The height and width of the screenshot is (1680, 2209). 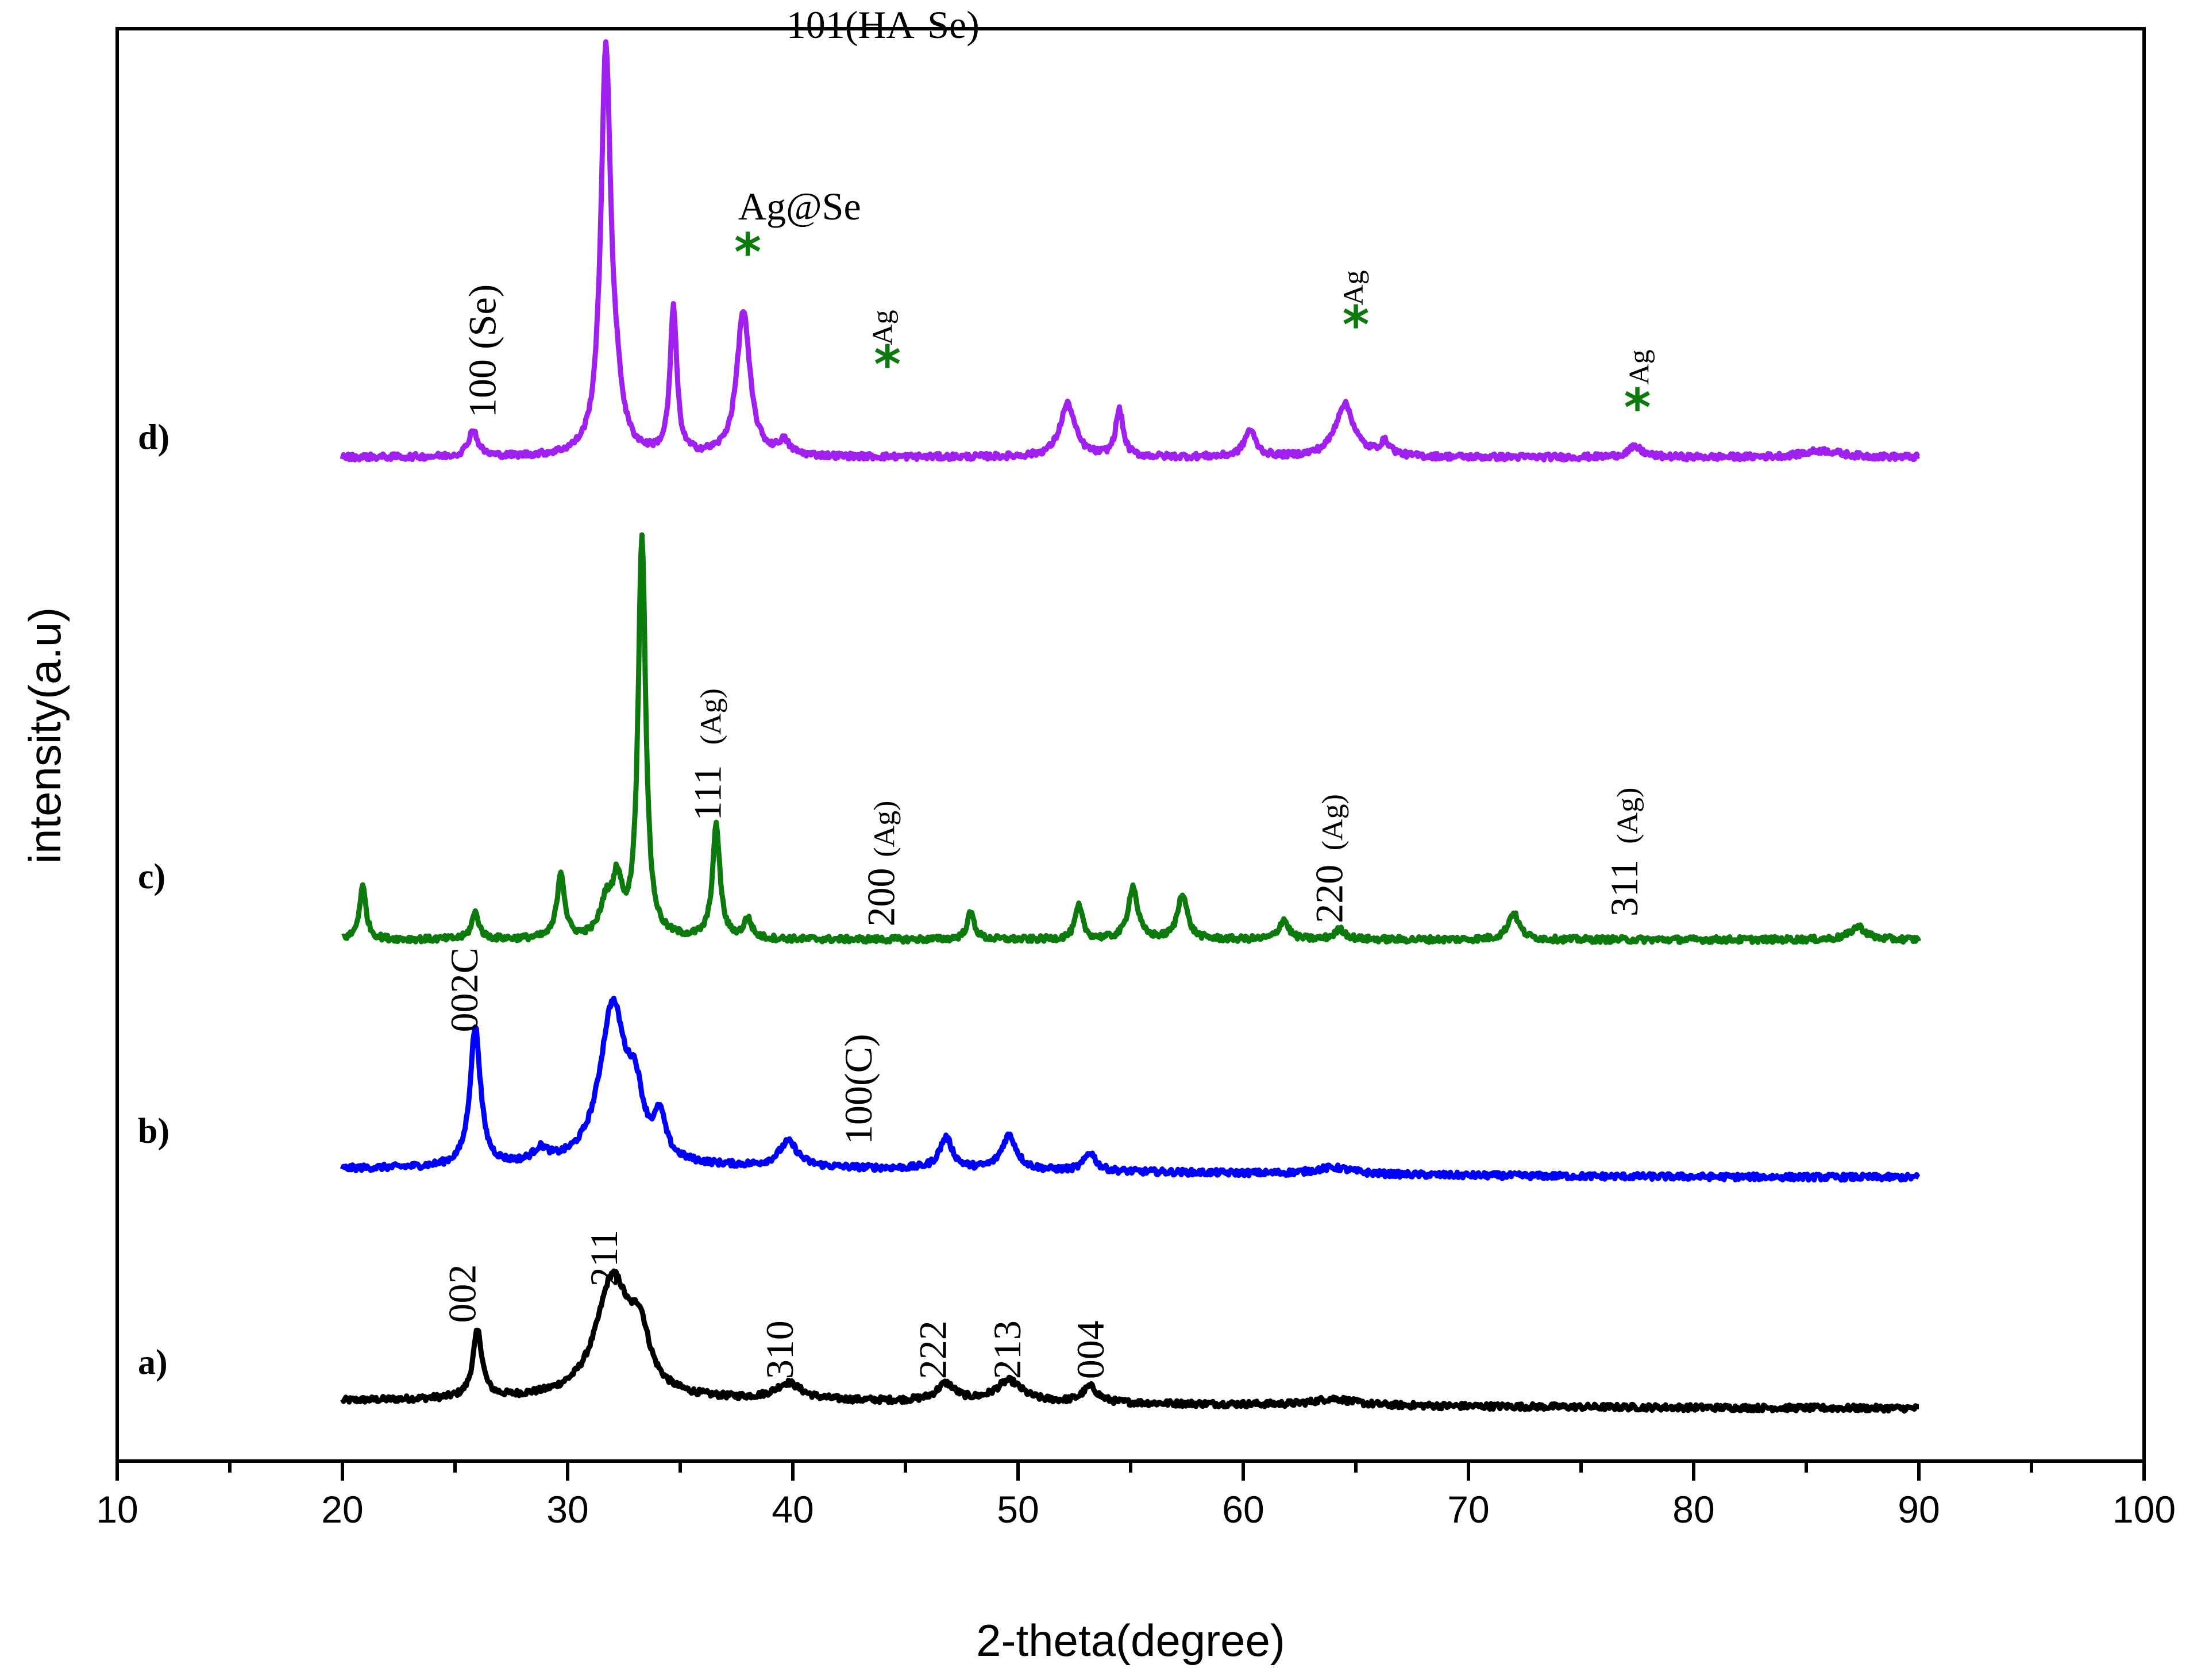 I want to click on x-tick-label: 30, so click(x=567, y=1510).